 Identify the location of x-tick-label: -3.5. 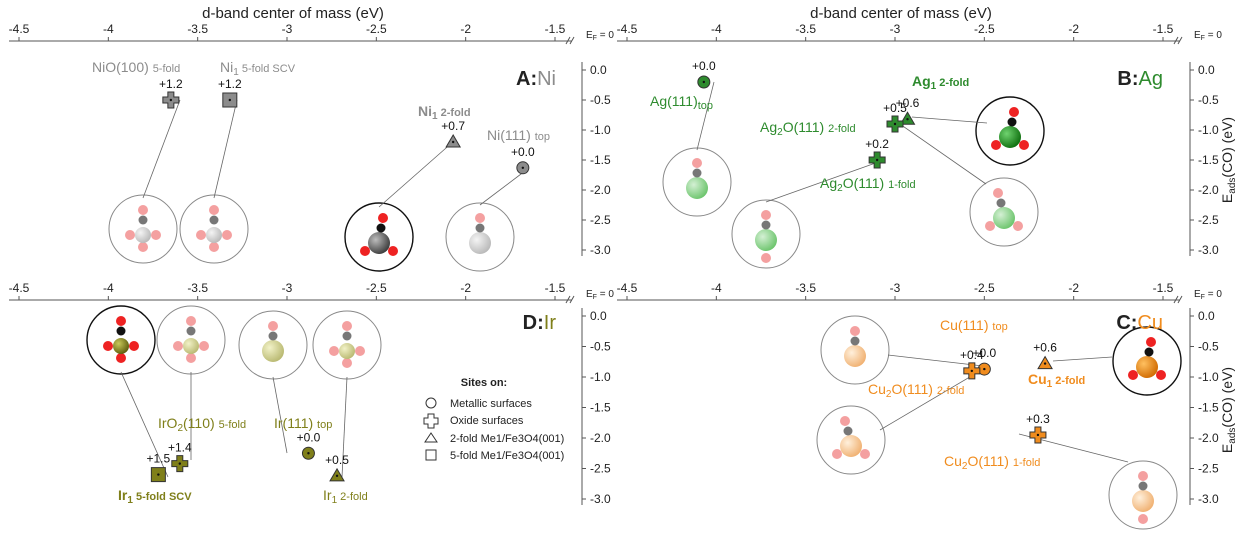
(197, 29).